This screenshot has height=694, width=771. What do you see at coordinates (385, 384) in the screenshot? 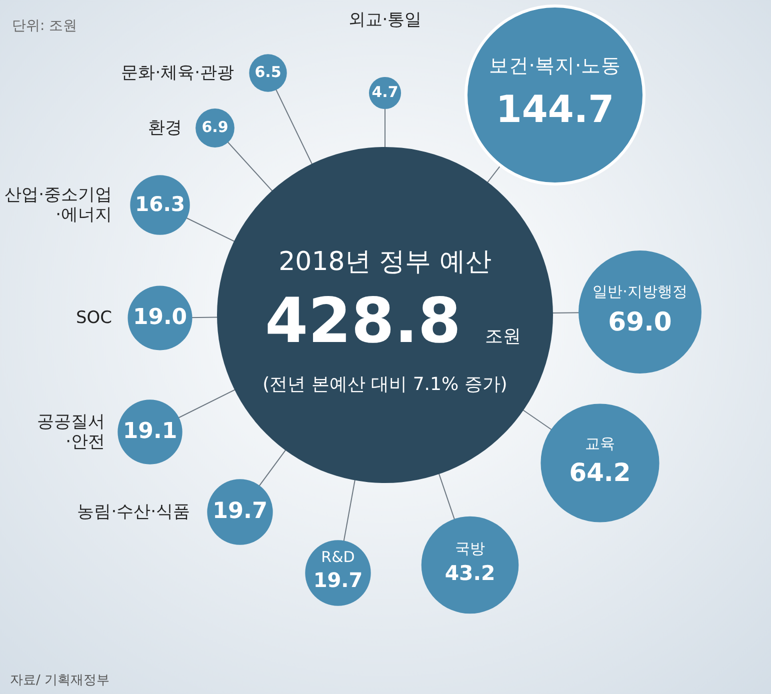
I see `text: (전년 본예산 대비 7.1% 증가)` at bounding box center [385, 384].